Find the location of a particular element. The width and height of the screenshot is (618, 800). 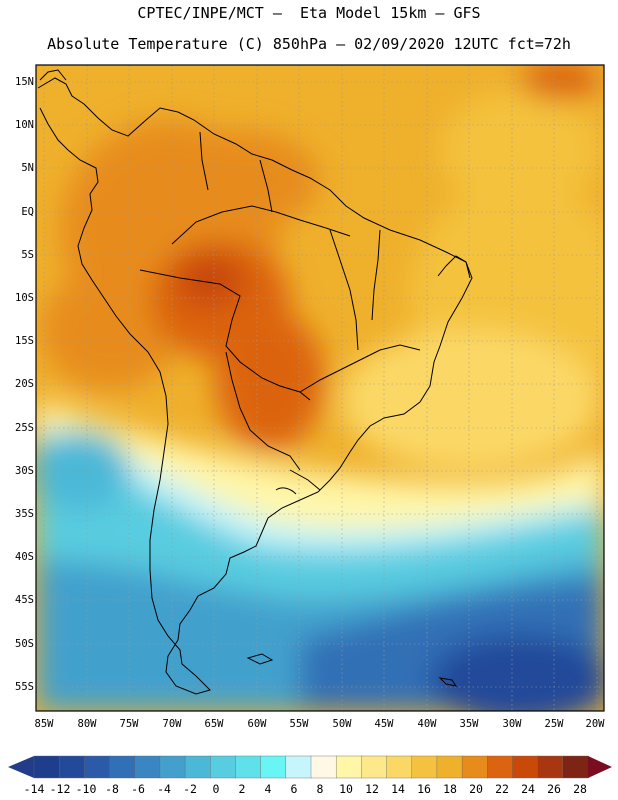

lon-label: 25W is located at coordinates (554, 724).